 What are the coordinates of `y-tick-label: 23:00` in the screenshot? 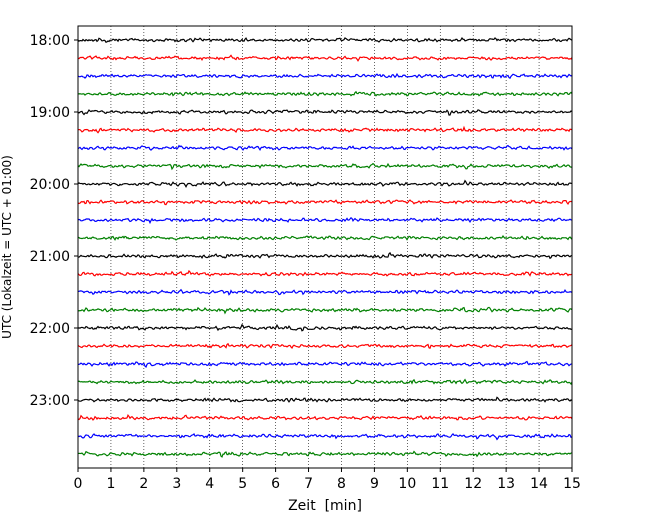 It's located at (50, 401).